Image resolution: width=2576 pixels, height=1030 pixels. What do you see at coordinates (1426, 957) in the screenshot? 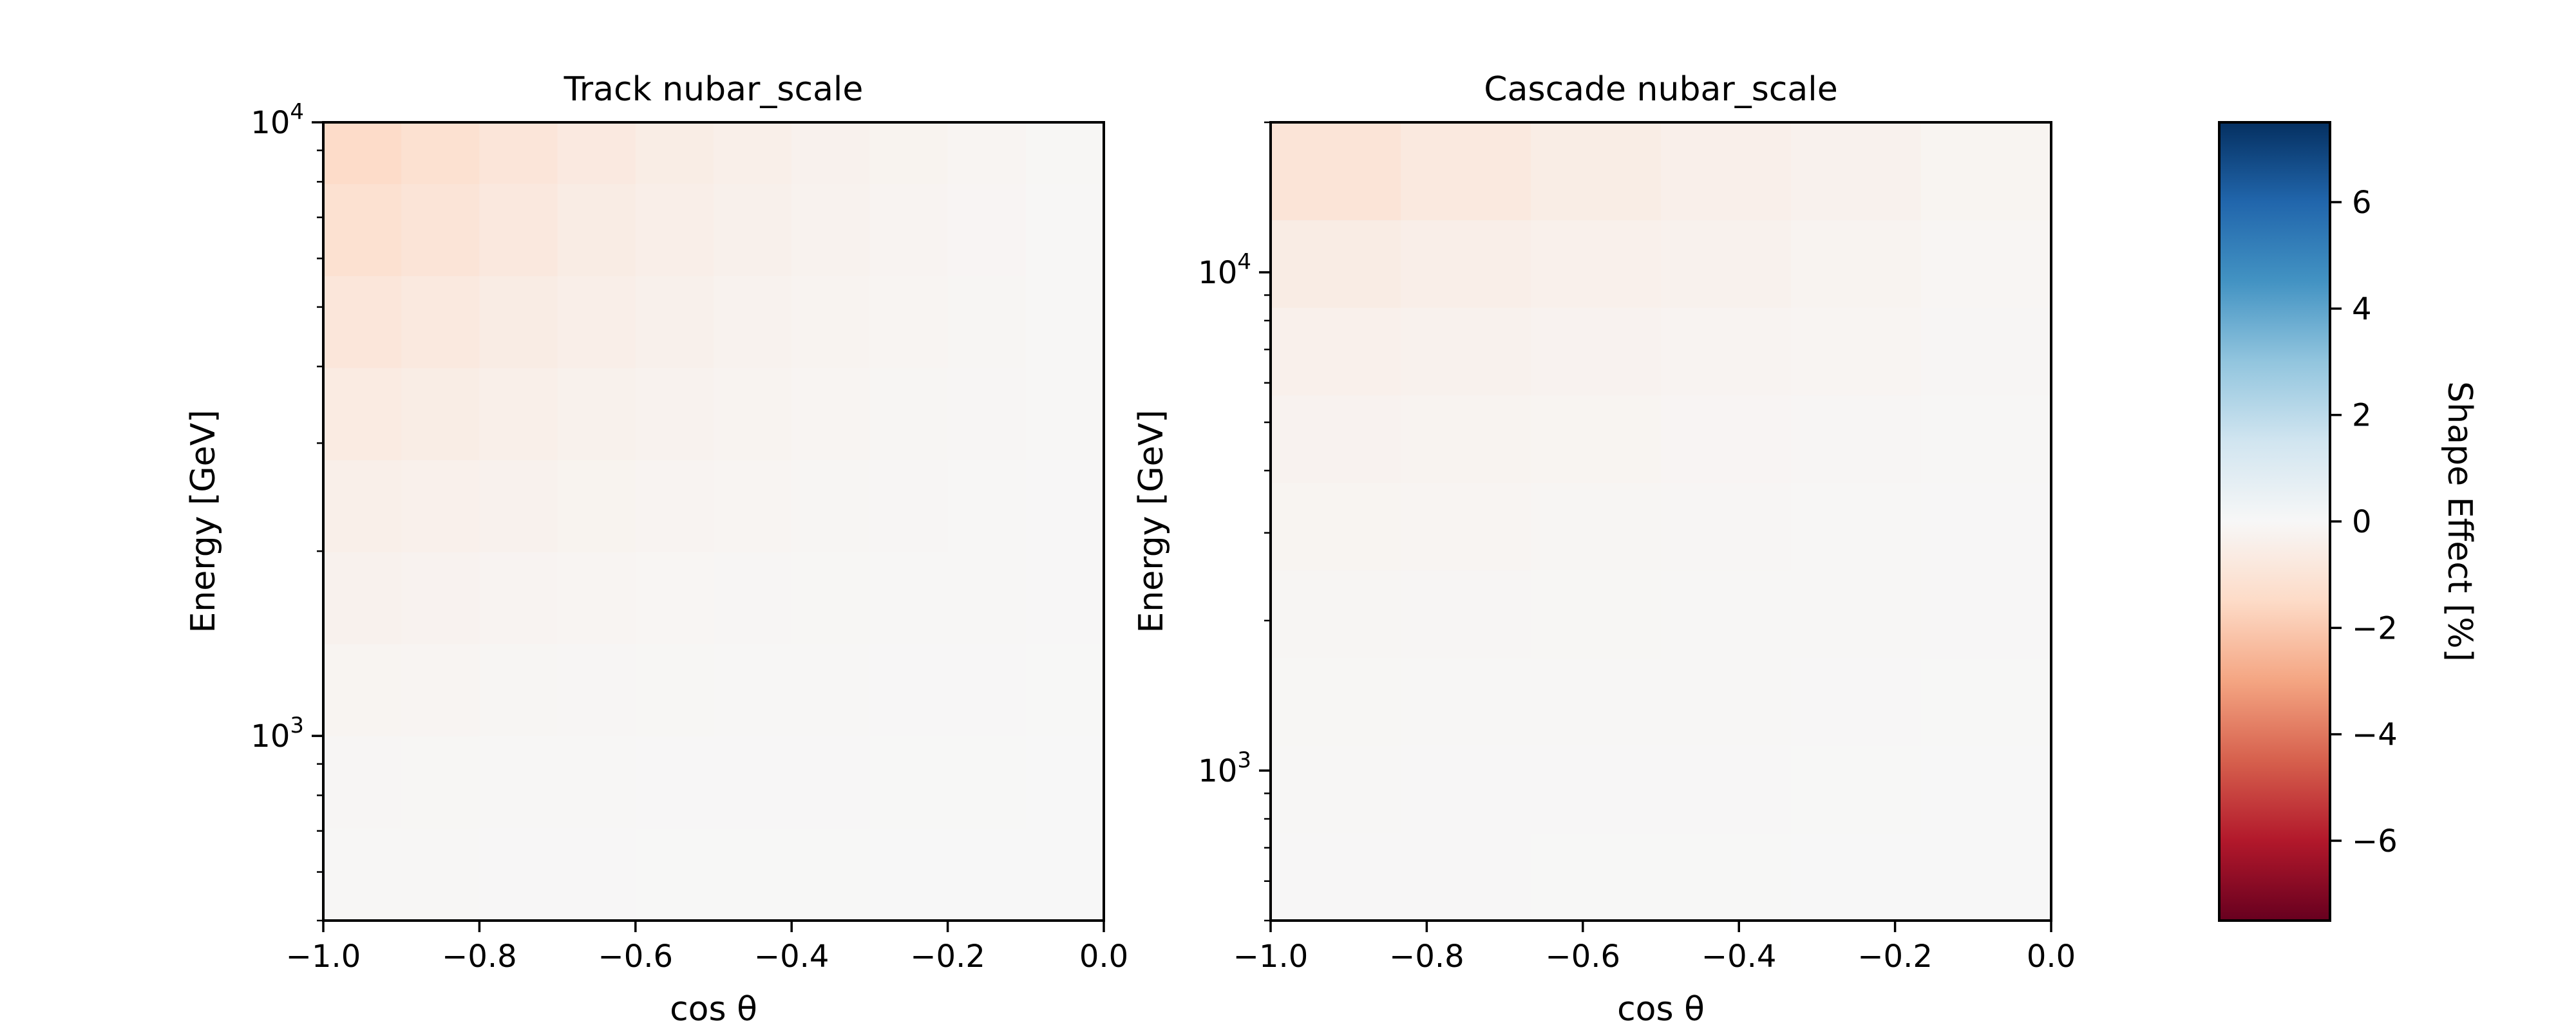
I see `x-tick-label: −0.8` at bounding box center [1426, 957].